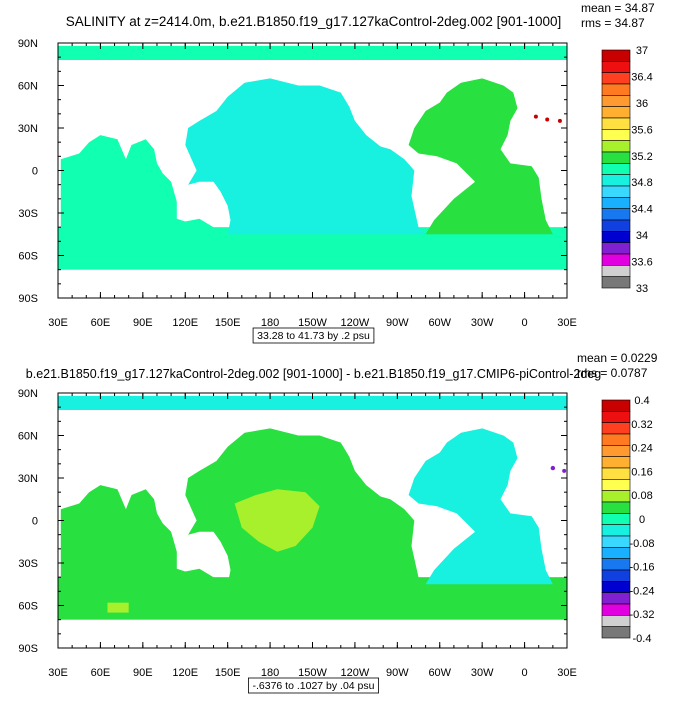 Image resolution: width=700 pixels, height=705 pixels. I want to click on colorbar-label: -0.4, so click(642, 639).